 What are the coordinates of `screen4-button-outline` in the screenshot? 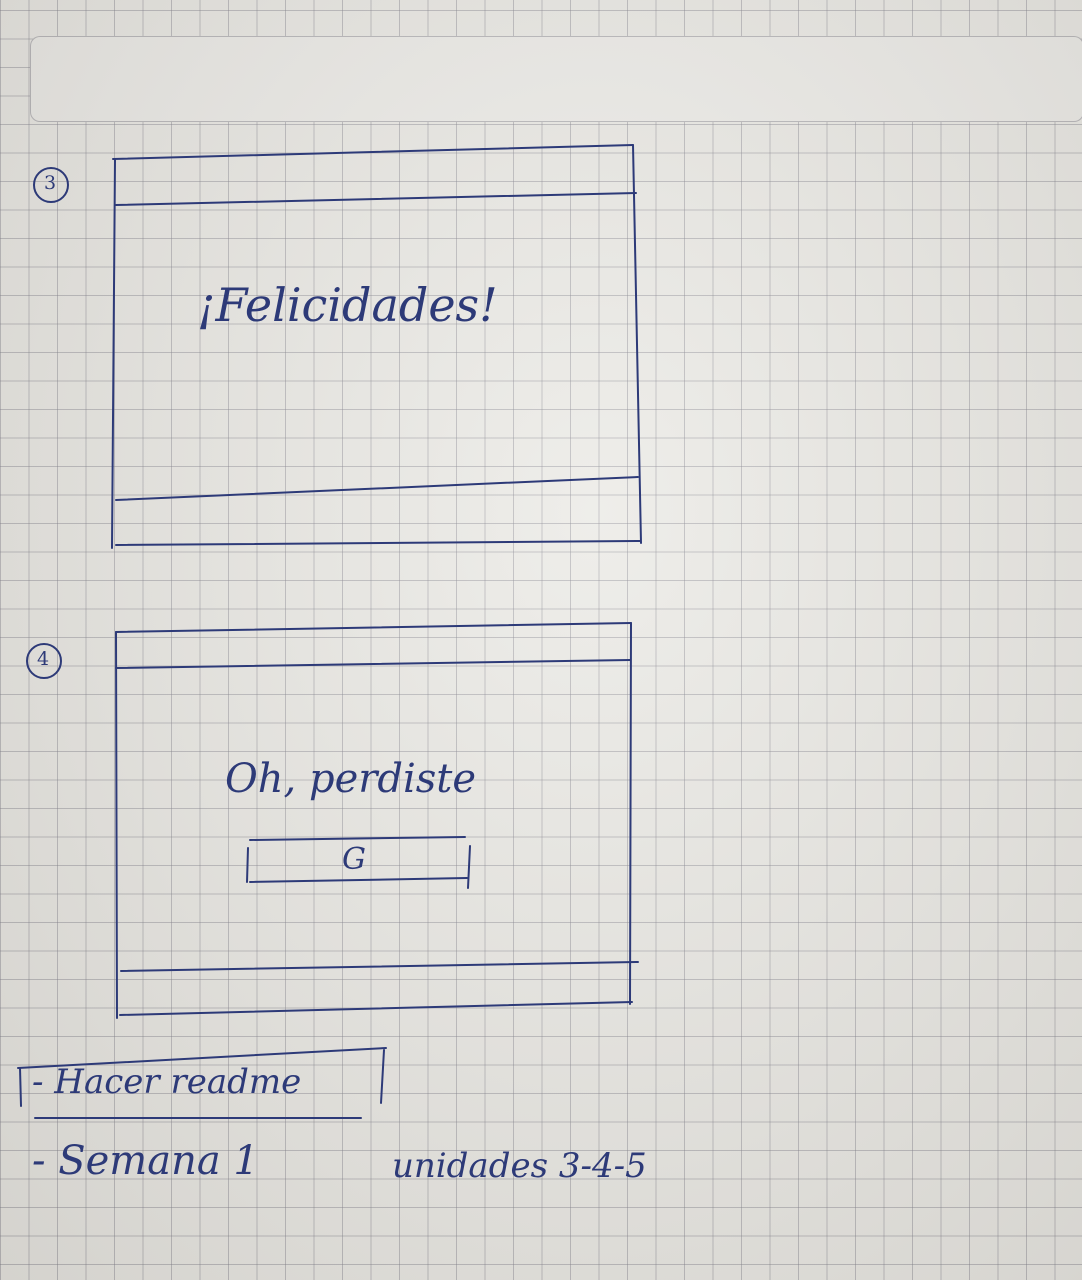 It's located at (358, 862).